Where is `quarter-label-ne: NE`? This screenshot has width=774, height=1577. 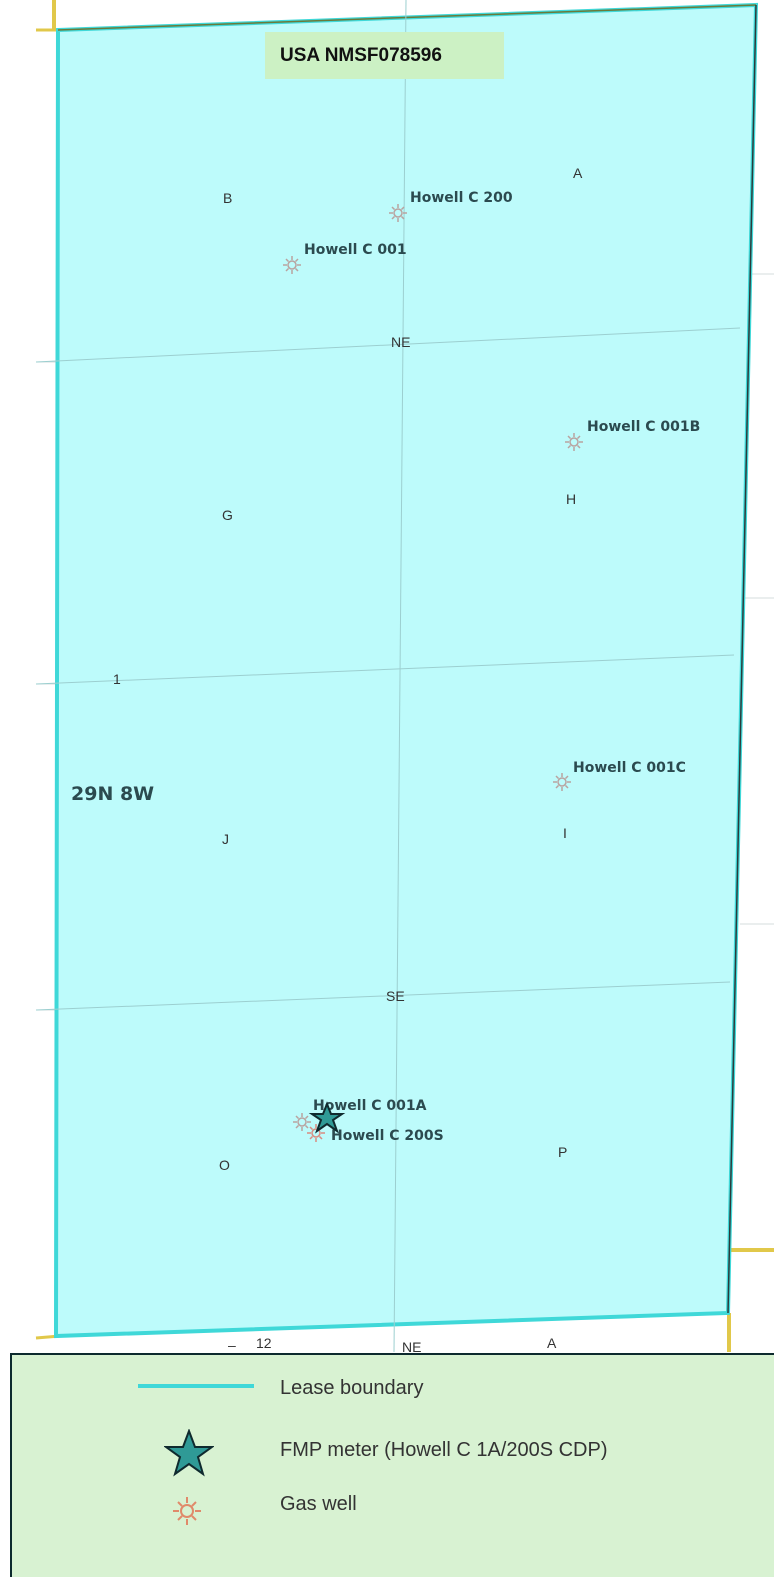 quarter-label-ne: NE is located at coordinates (400, 342).